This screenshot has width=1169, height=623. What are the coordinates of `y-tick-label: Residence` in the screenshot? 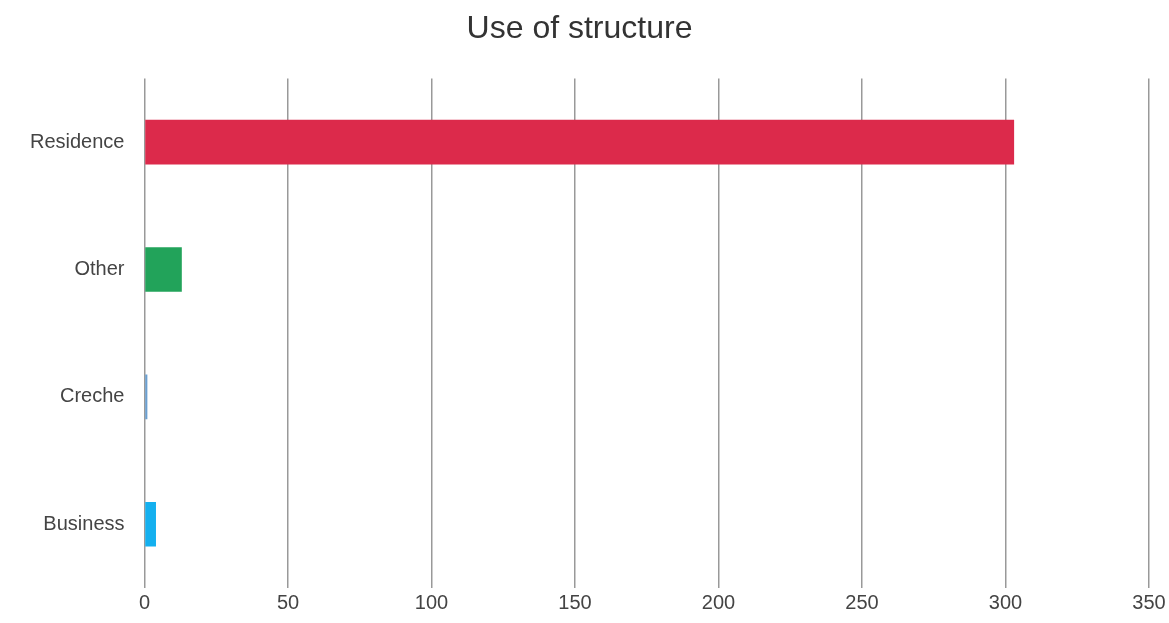 It's located at (77, 140).